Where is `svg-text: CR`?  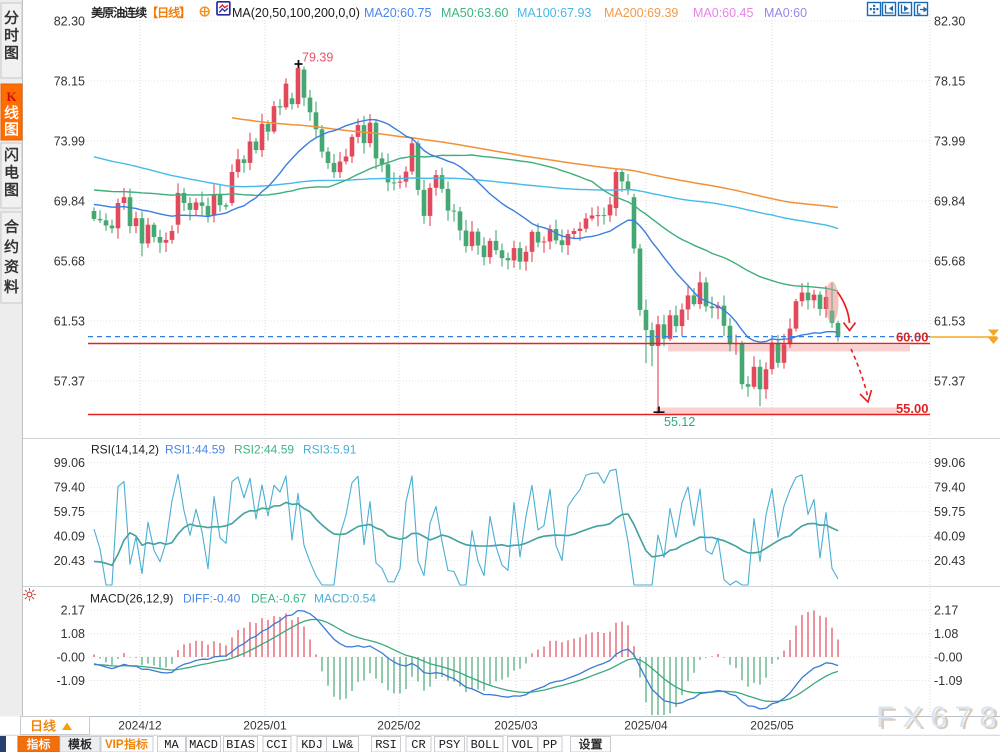 svg-text: CR is located at coordinates (418, 745).